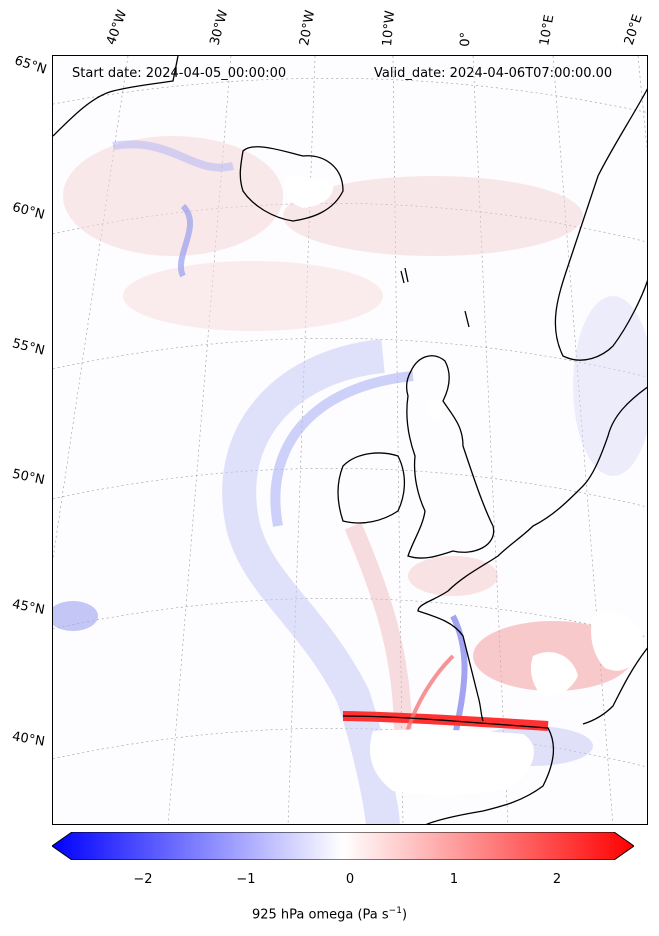  I want to click on scandinavia, so click(600, 224).